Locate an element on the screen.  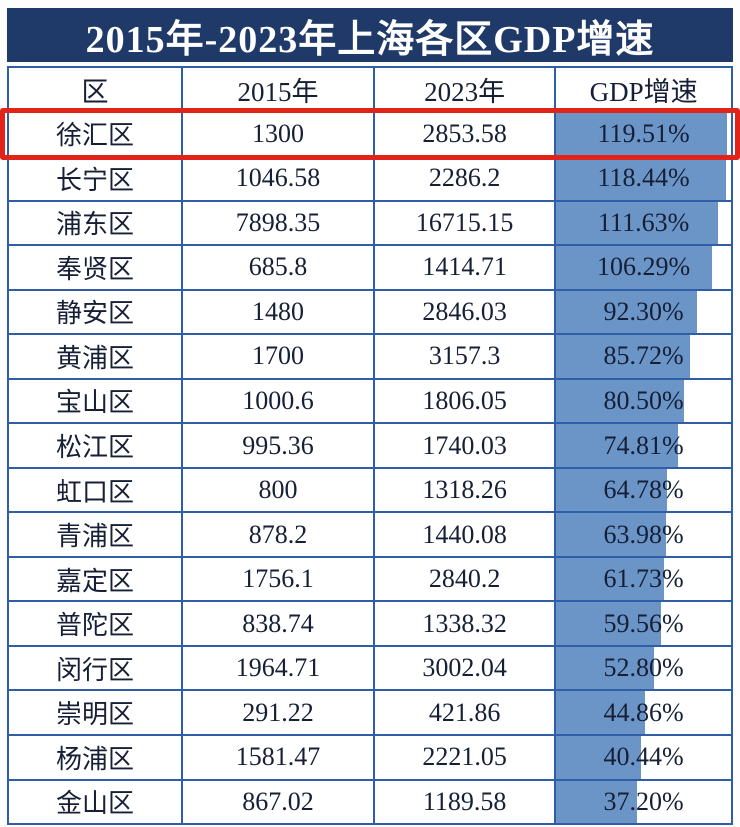
district-cell: 嘉定区 is located at coordinates (96, 579).